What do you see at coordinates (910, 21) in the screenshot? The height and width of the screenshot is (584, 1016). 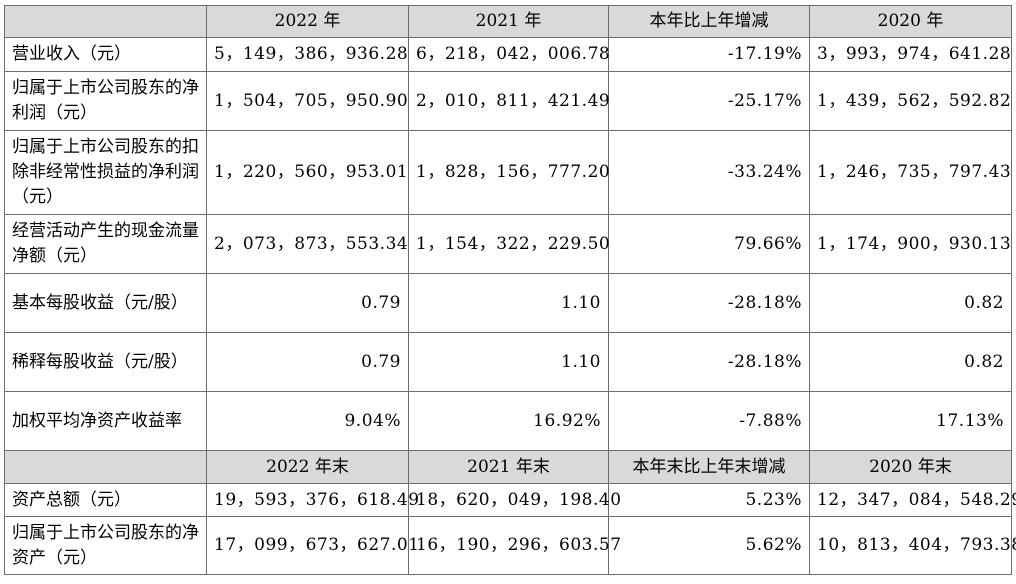 I see `header-cell-2020: 2020 年` at bounding box center [910, 21].